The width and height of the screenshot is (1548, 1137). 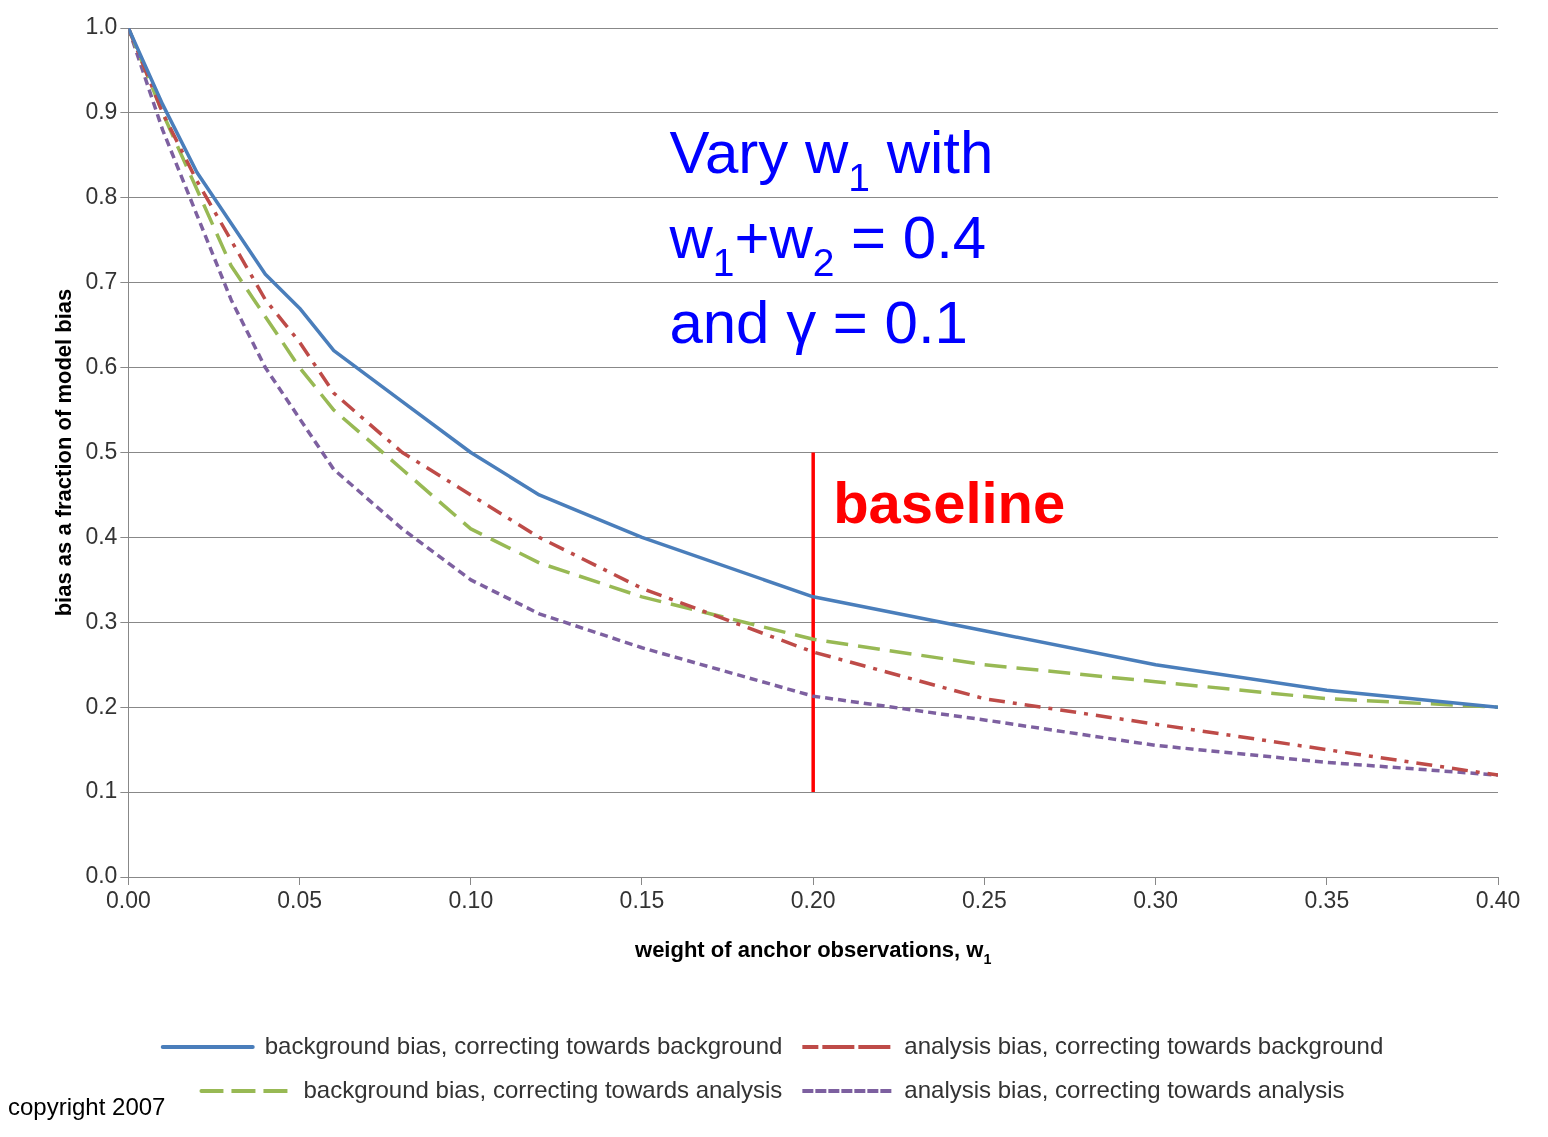 I want to click on y-tick-label: 0.5, so click(x=101, y=450).